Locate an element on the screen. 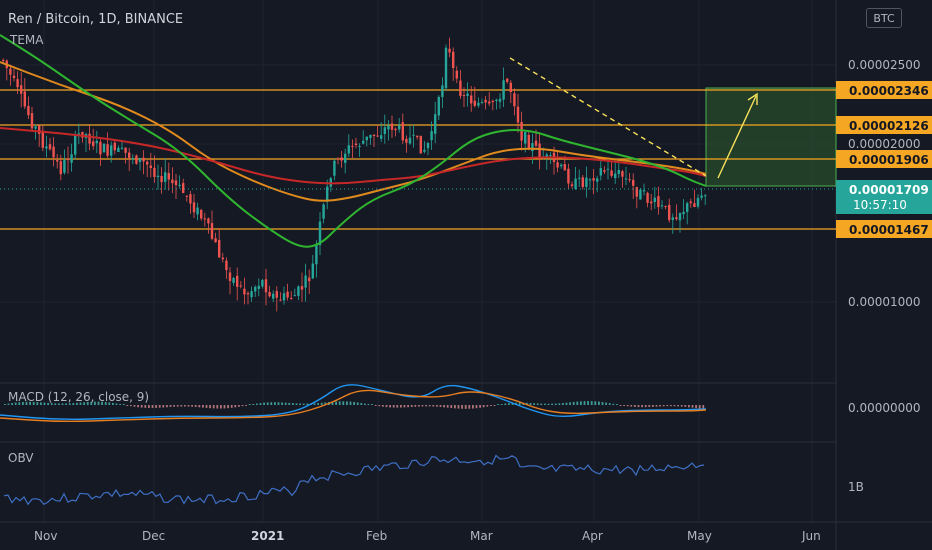 The height and width of the screenshot is (550, 932). target-zone-box is located at coordinates (771, 137).